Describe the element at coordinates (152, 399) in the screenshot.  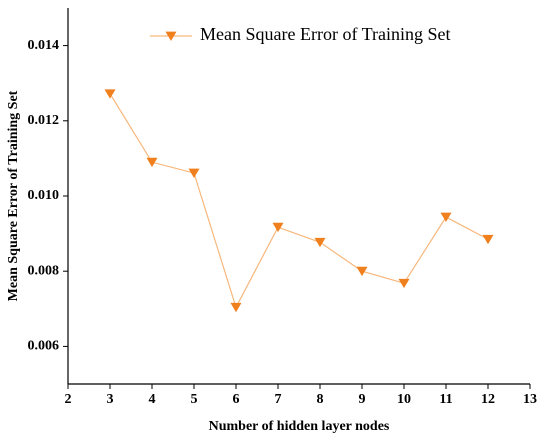
I see `x-tick-label: 4` at that location.